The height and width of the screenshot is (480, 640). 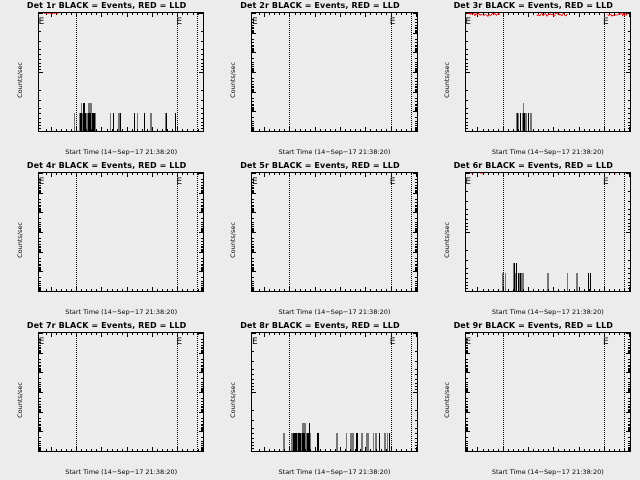 I want to click on panel-title: Det 6r BLACK = Events, RED = LLD, so click(x=533, y=165).